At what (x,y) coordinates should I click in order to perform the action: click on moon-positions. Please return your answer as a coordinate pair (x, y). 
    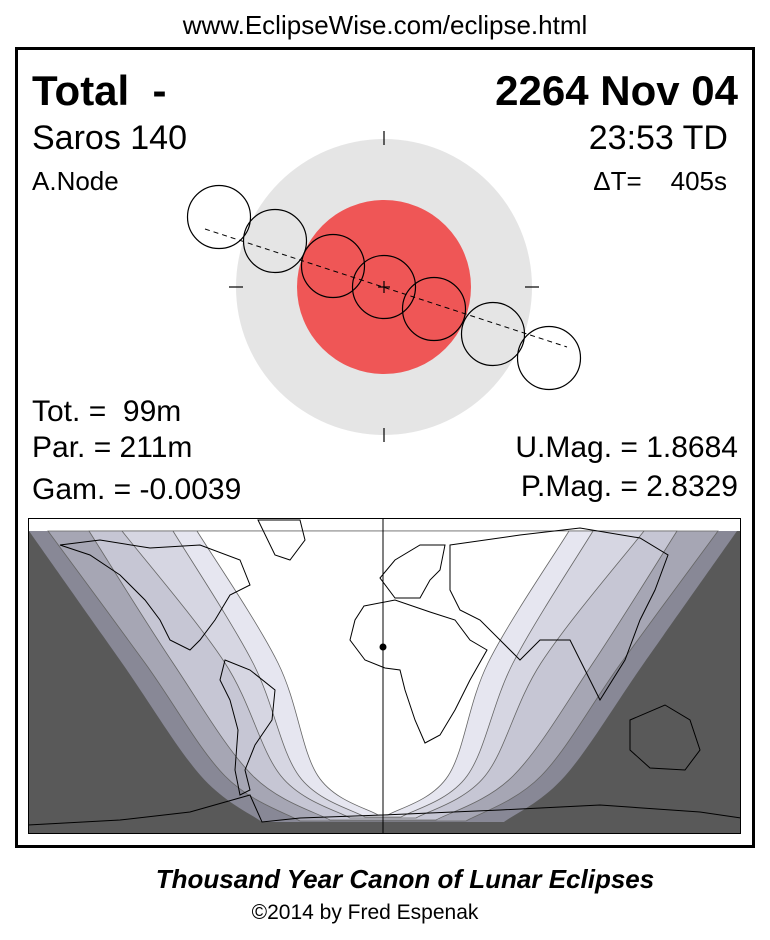
    Looking at the image, I should click on (384, 287).